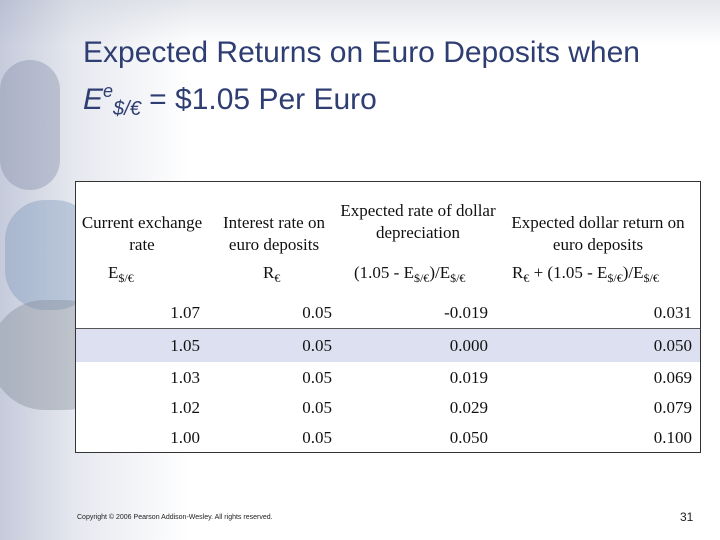 The height and width of the screenshot is (540, 720). I want to click on header-current-exchange-rate: Current exchange rate, so click(142, 233).